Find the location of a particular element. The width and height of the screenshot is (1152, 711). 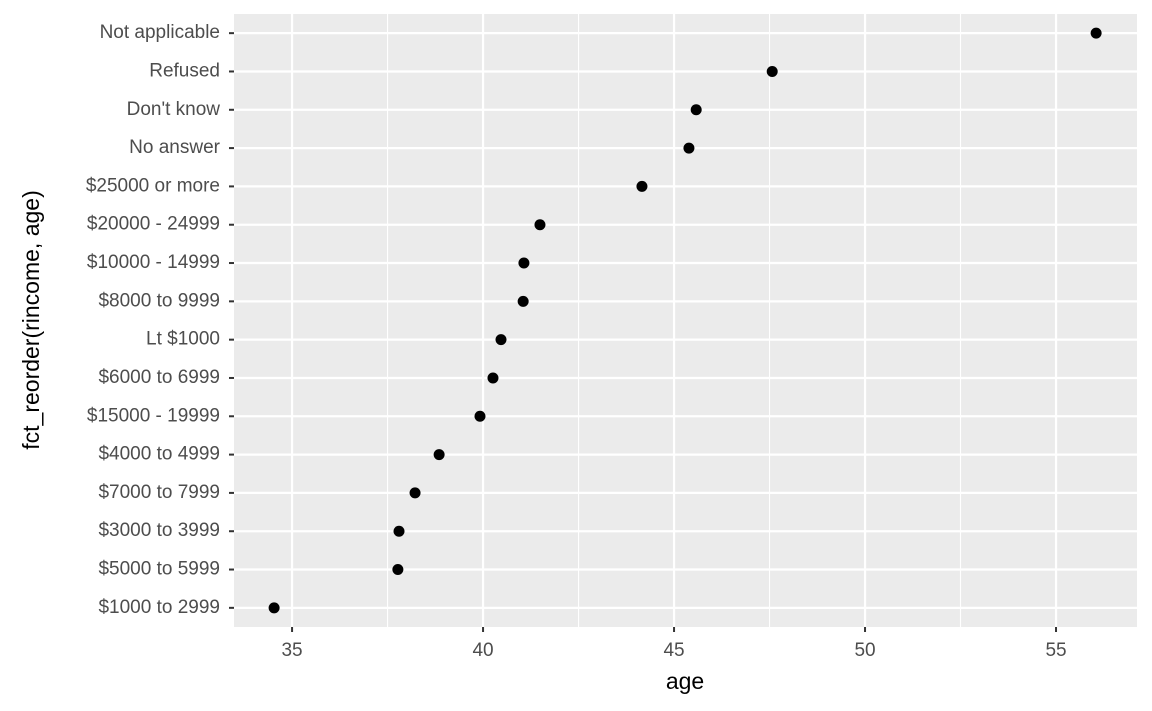

x-tick-label: 45 is located at coordinates (673, 650).